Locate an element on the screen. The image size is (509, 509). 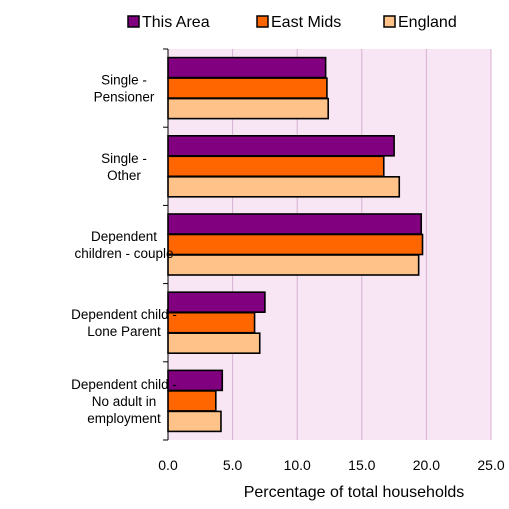
x-tick-label: 0.0 is located at coordinates (168, 465).